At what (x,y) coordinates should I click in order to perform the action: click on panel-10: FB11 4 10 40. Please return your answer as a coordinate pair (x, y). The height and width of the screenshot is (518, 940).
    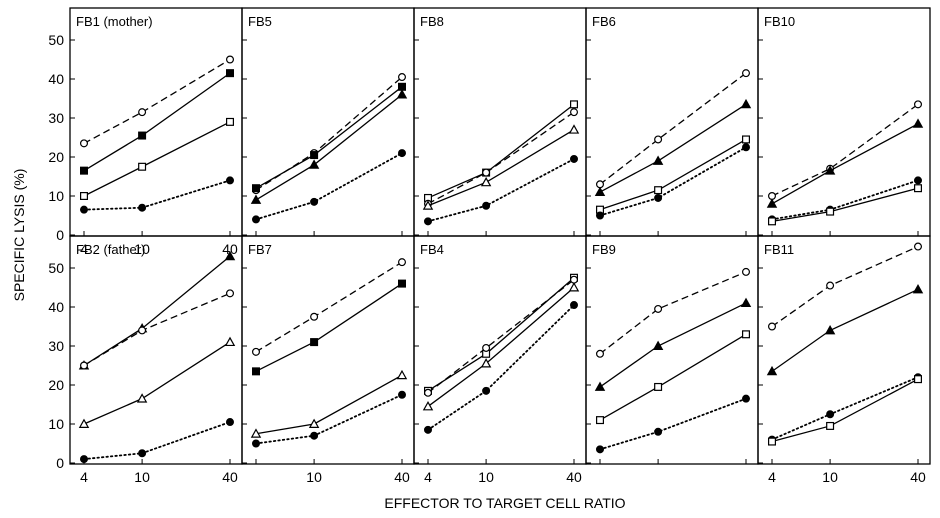
    Looking at the image, I should click on (844, 360).